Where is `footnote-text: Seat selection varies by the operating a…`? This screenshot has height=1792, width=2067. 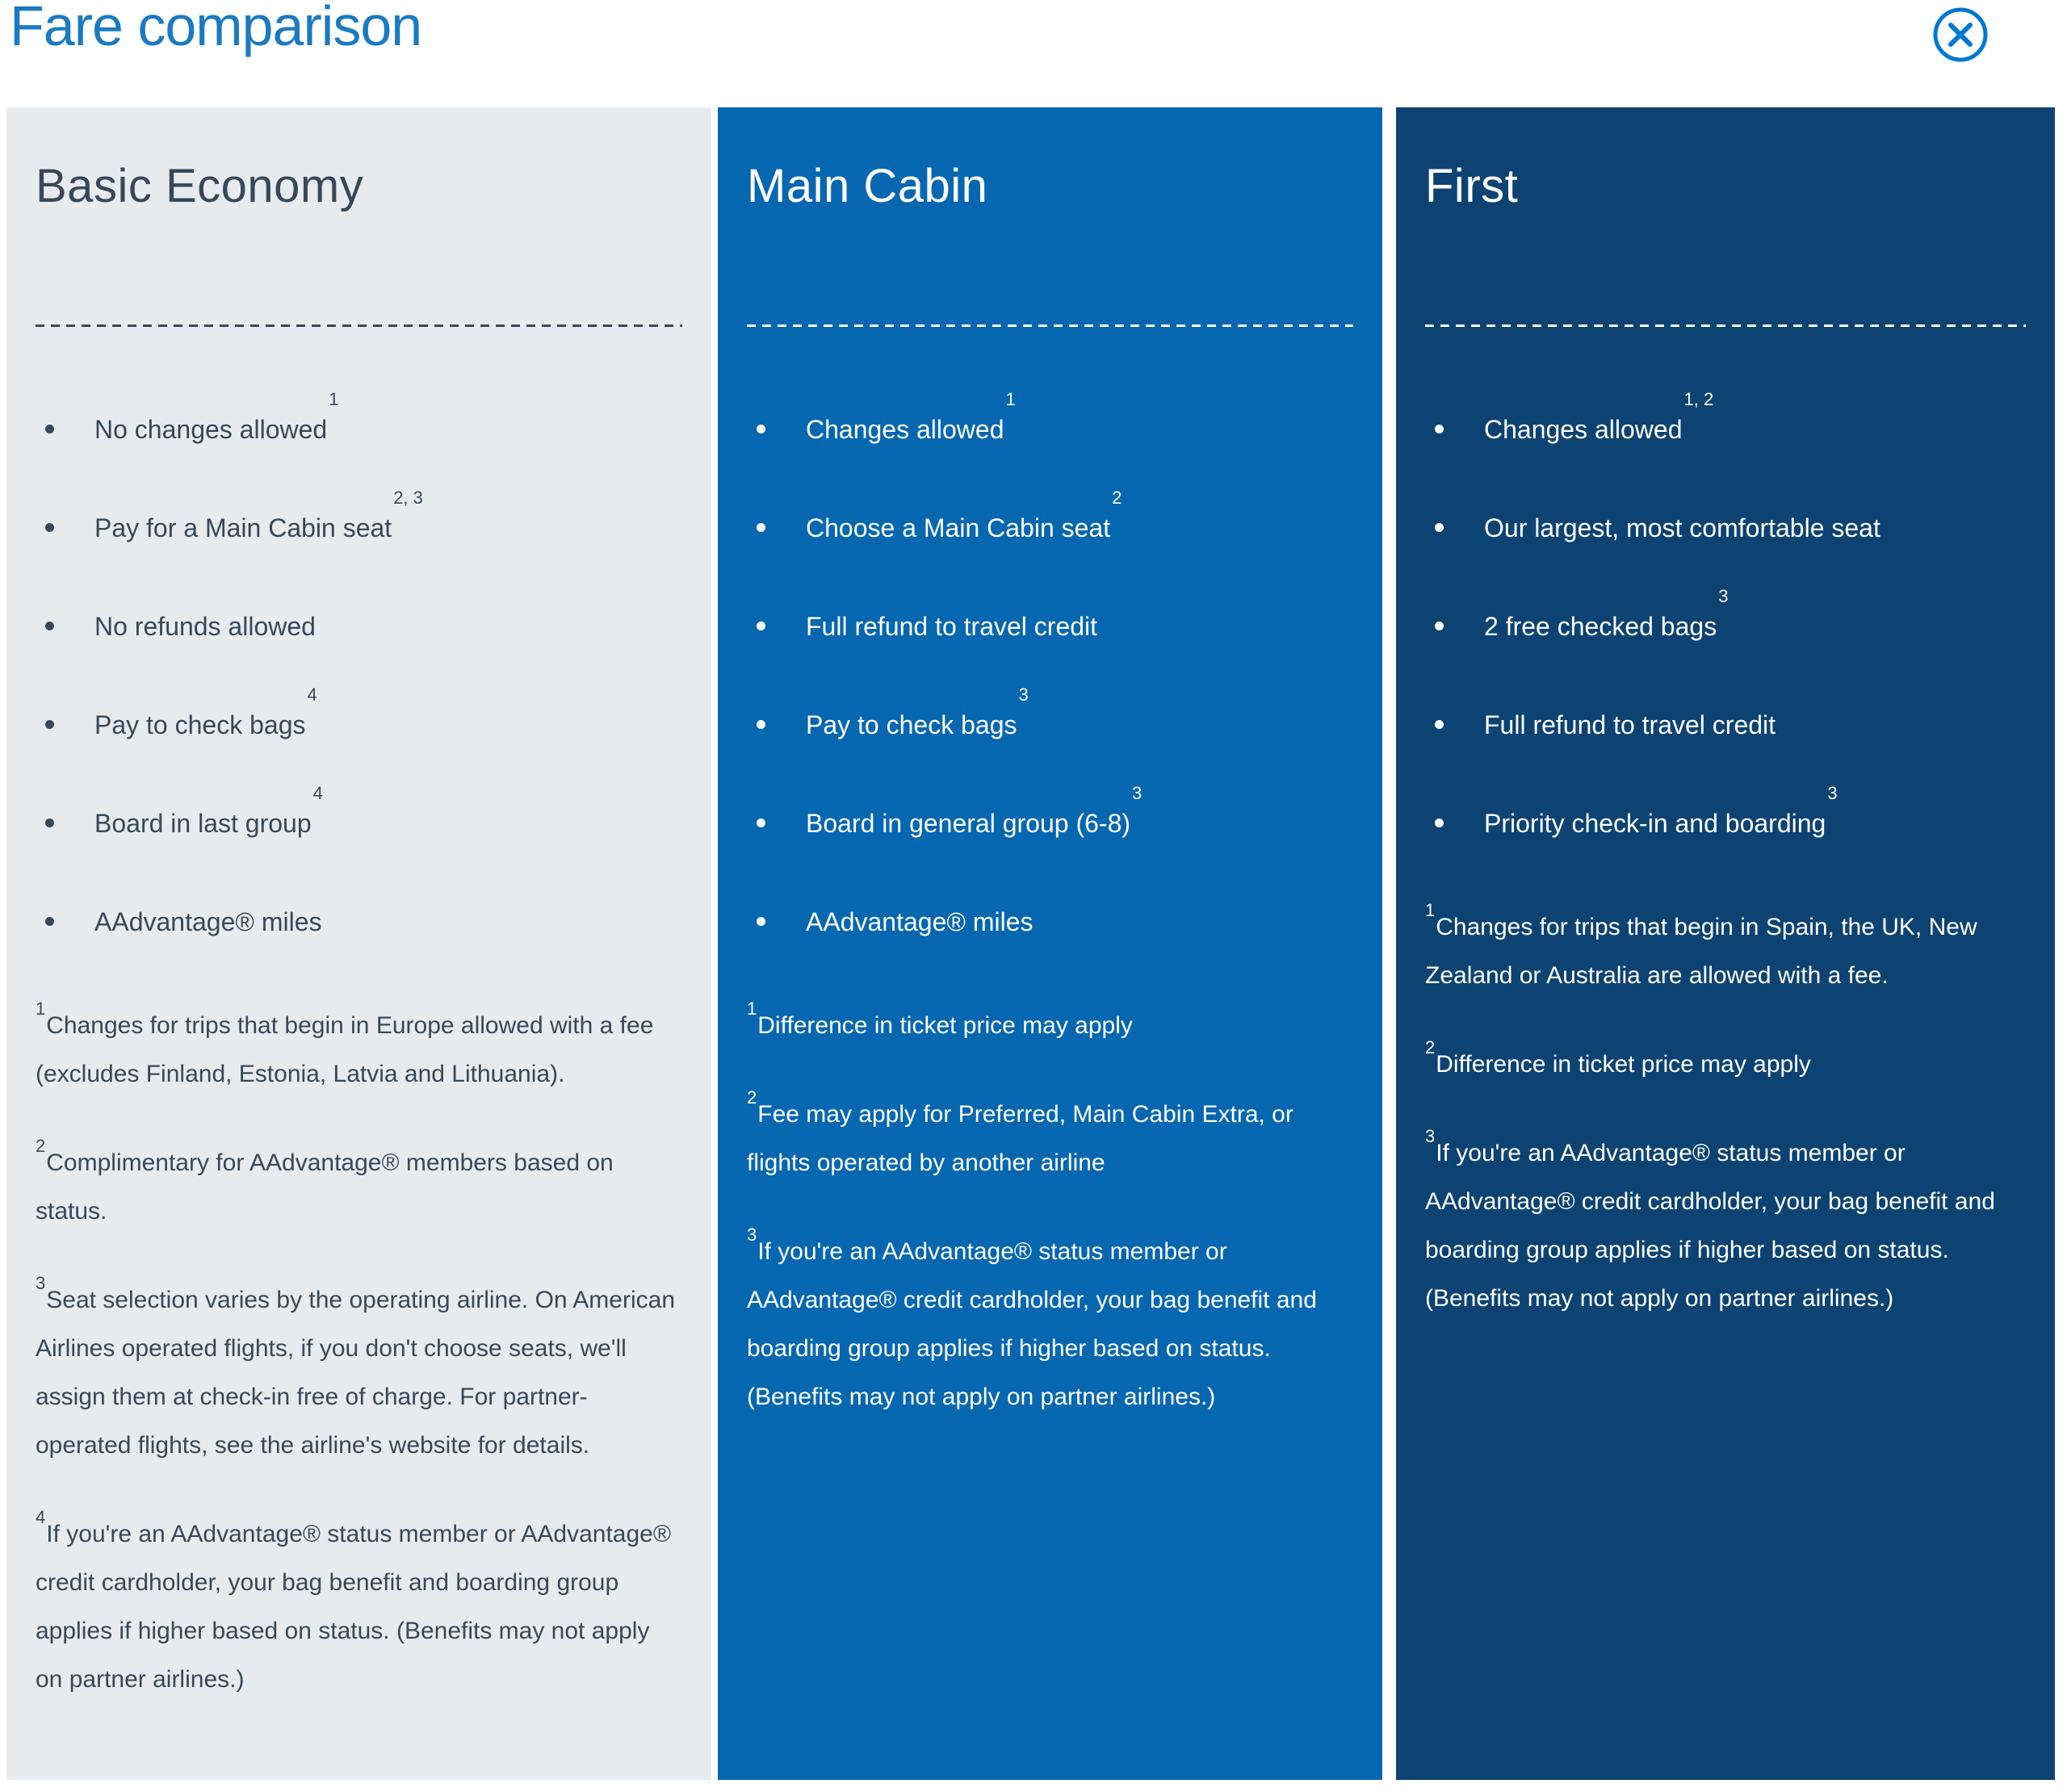
footnote-text: Seat selection varies by the operating a… is located at coordinates (356, 1373).